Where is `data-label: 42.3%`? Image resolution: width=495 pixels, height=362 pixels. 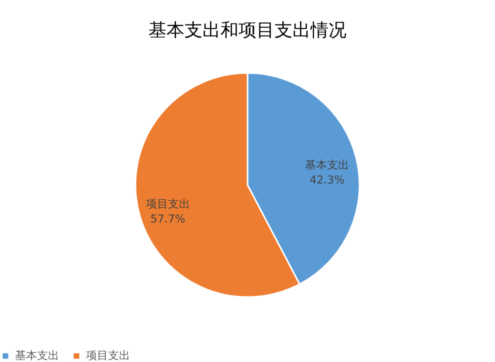
data-label: 42.3% is located at coordinates (327, 179).